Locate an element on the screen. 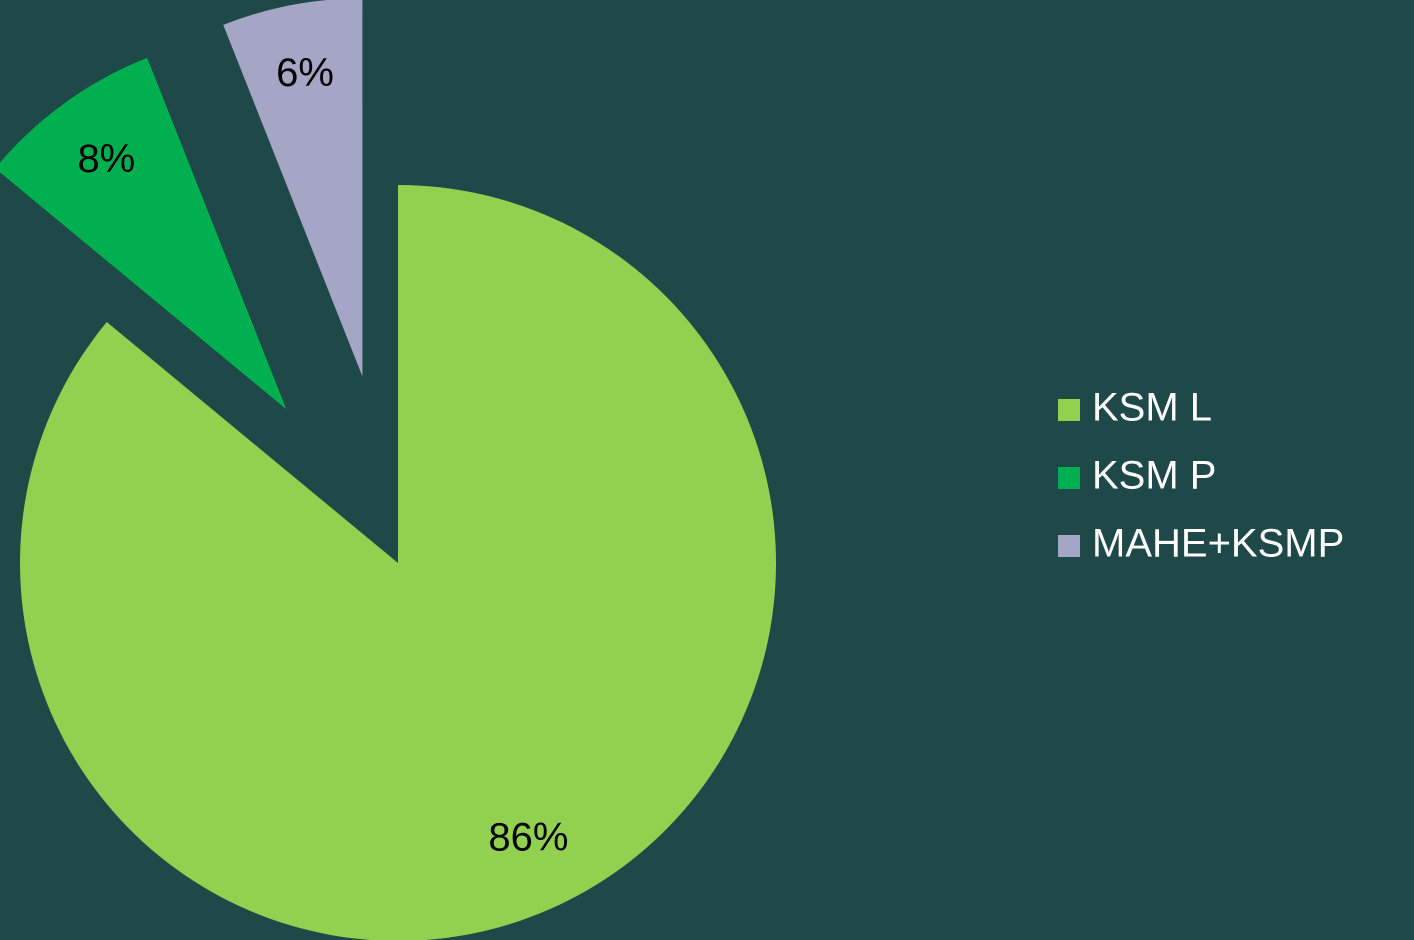 This screenshot has width=1414, height=940. data-label: 6% is located at coordinates (305, 73).